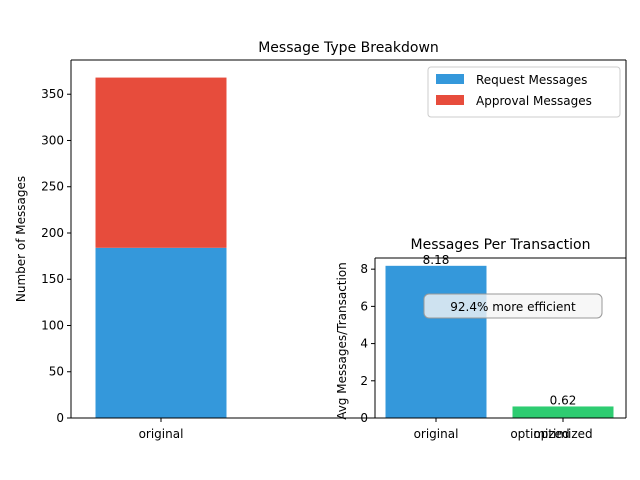  I want to click on left-y-axis-label: Number of Messages, so click(21, 239).